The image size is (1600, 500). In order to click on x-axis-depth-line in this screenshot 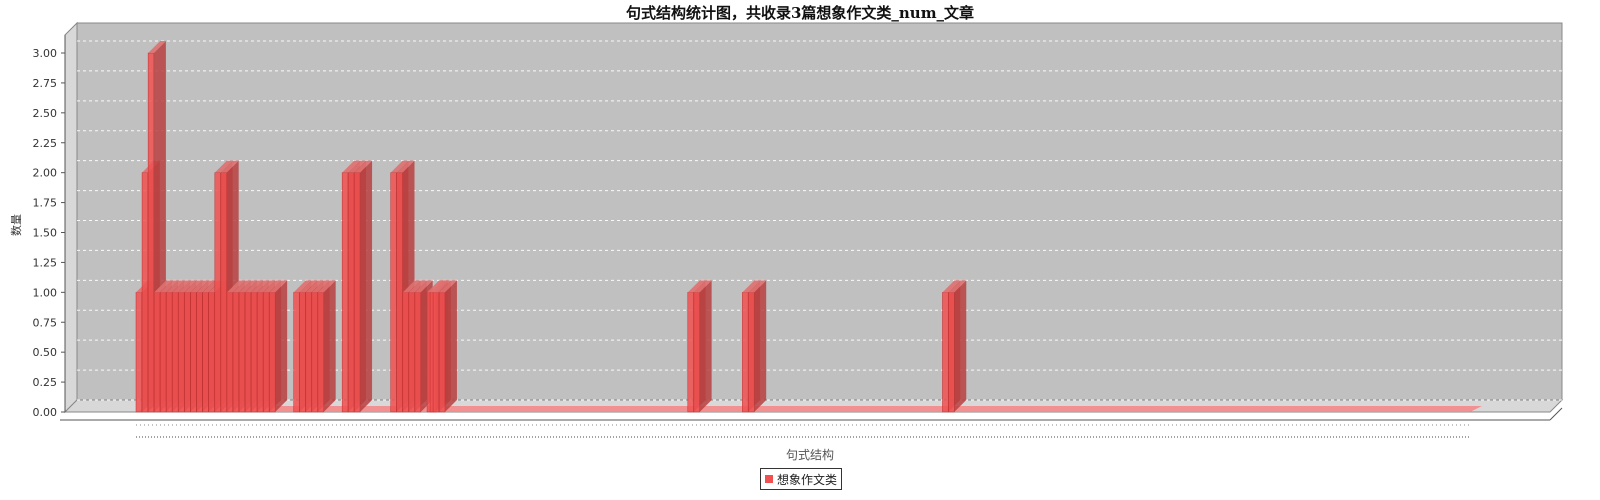, I will do `click(1556, 414)`.